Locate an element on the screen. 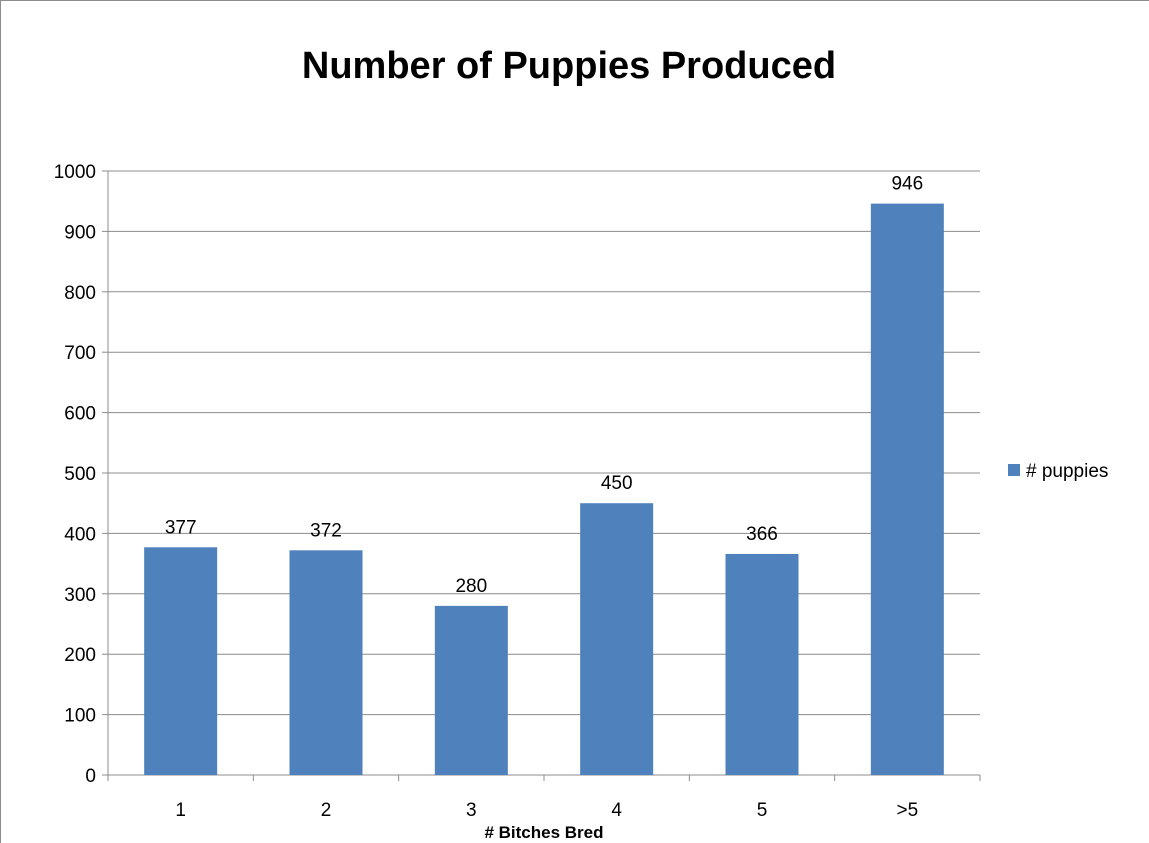 This screenshot has width=1149, height=843. x-tick-label: 4 is located at coordinates (616, 810).